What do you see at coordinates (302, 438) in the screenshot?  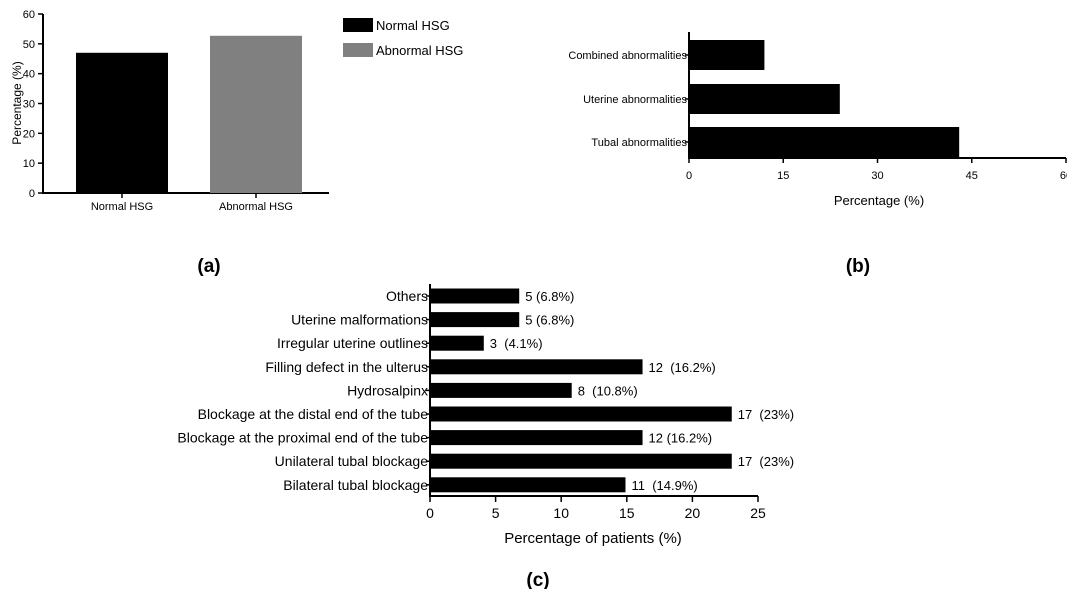 I see `y-tick-label: Blockage at the proximal end of the tube` at bounding box center [302, 438].